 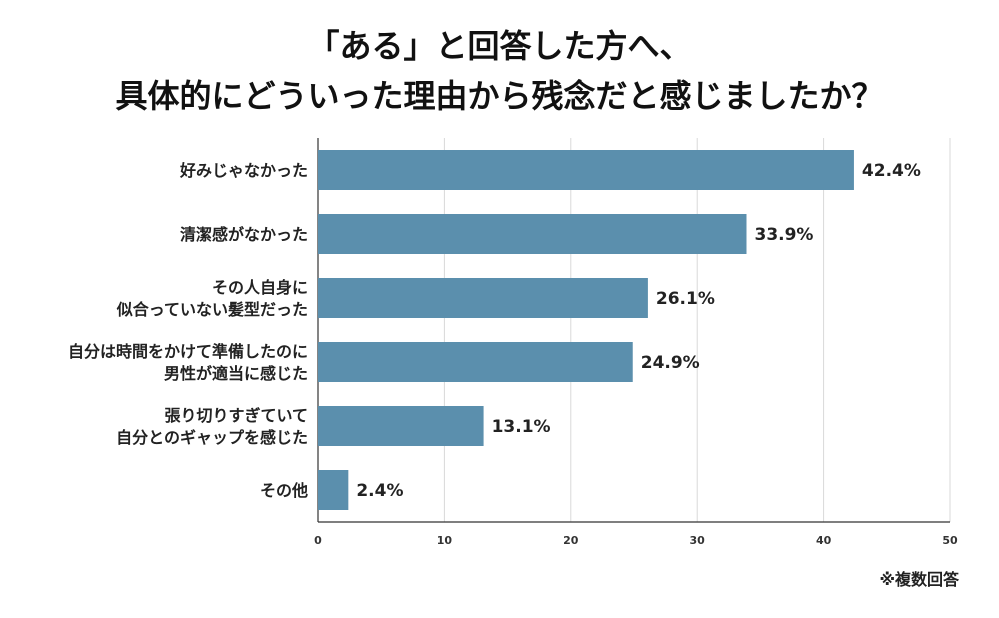 I want to click on footnote: ※複数回答, so click(x=919, y=579).